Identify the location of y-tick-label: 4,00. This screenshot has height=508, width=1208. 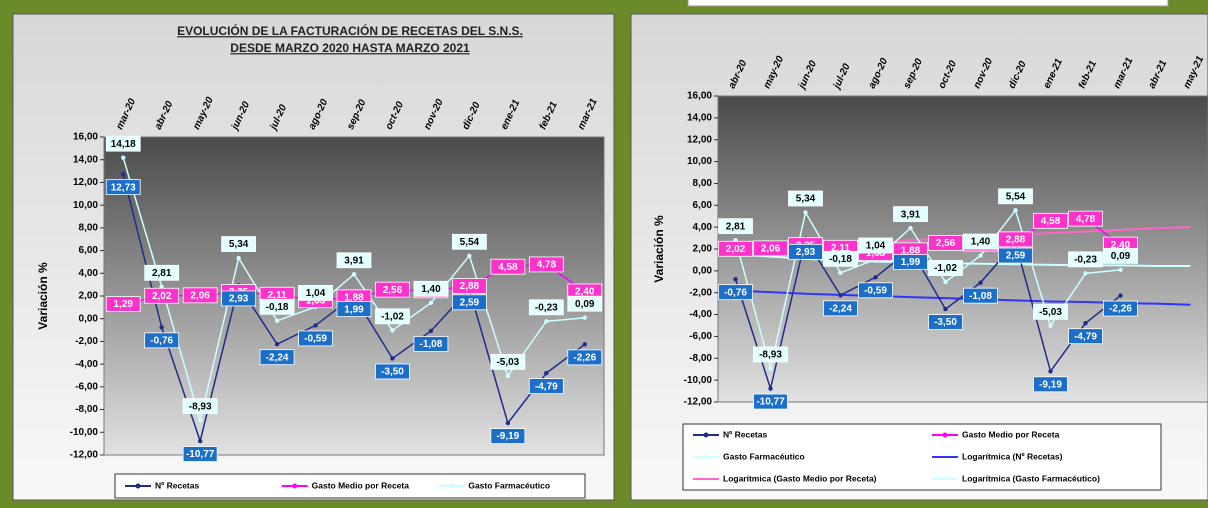
(89, 273).